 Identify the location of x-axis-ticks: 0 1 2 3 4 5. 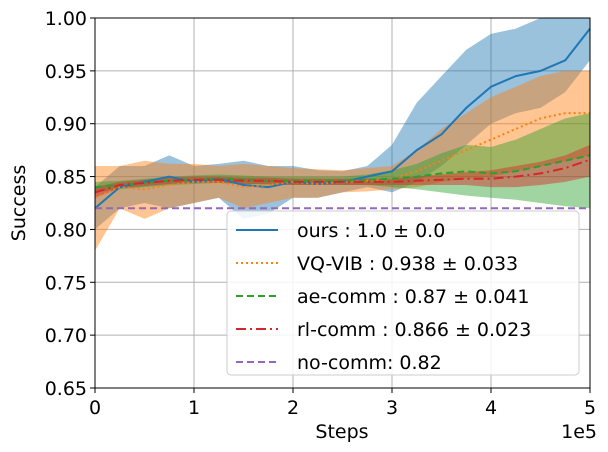
(342, 403).